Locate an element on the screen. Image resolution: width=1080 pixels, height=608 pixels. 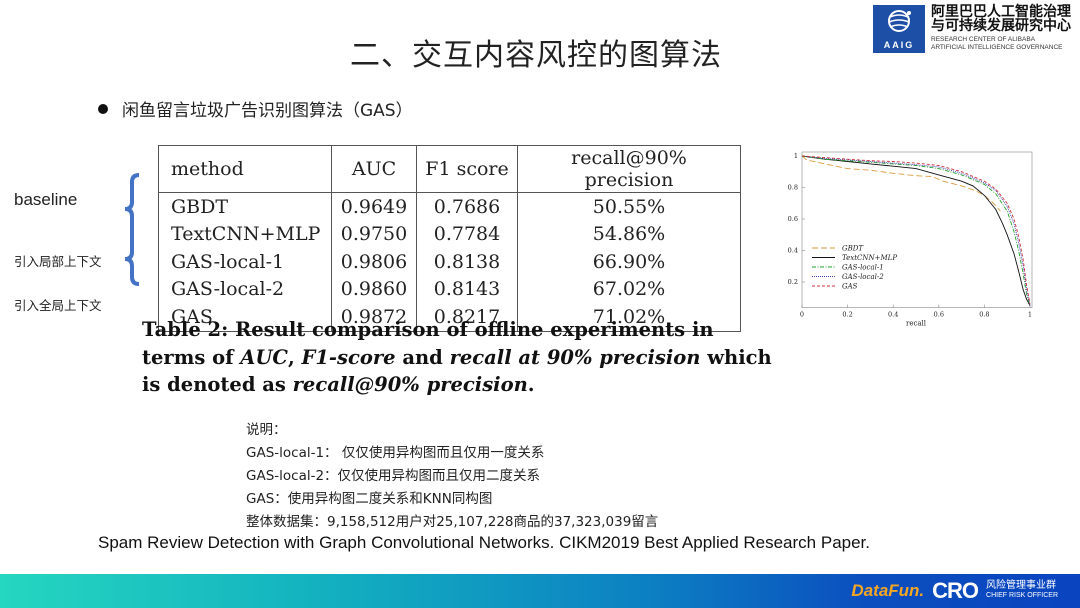
cell-f1: 0.8138 is located at coordinates (467, 262).